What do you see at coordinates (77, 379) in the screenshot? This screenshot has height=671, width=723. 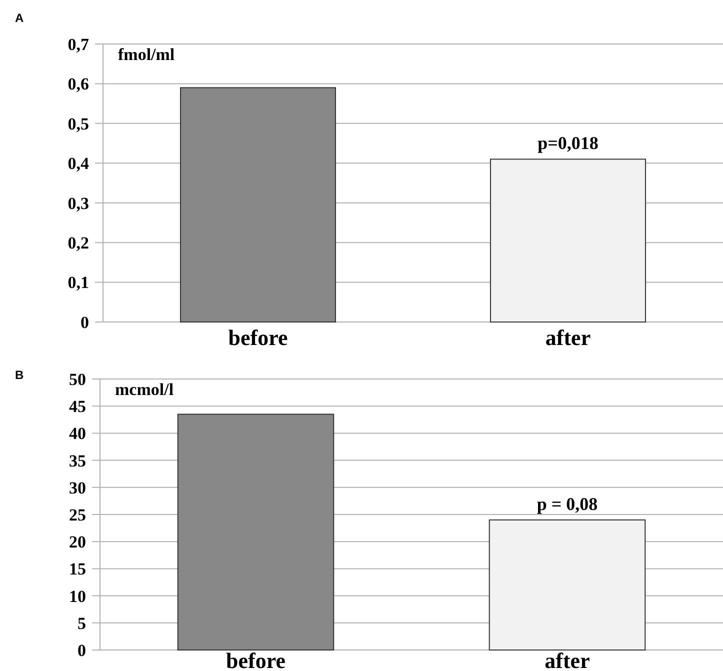 I see `y-tick-label: 50` at bounding box center [77, 379].